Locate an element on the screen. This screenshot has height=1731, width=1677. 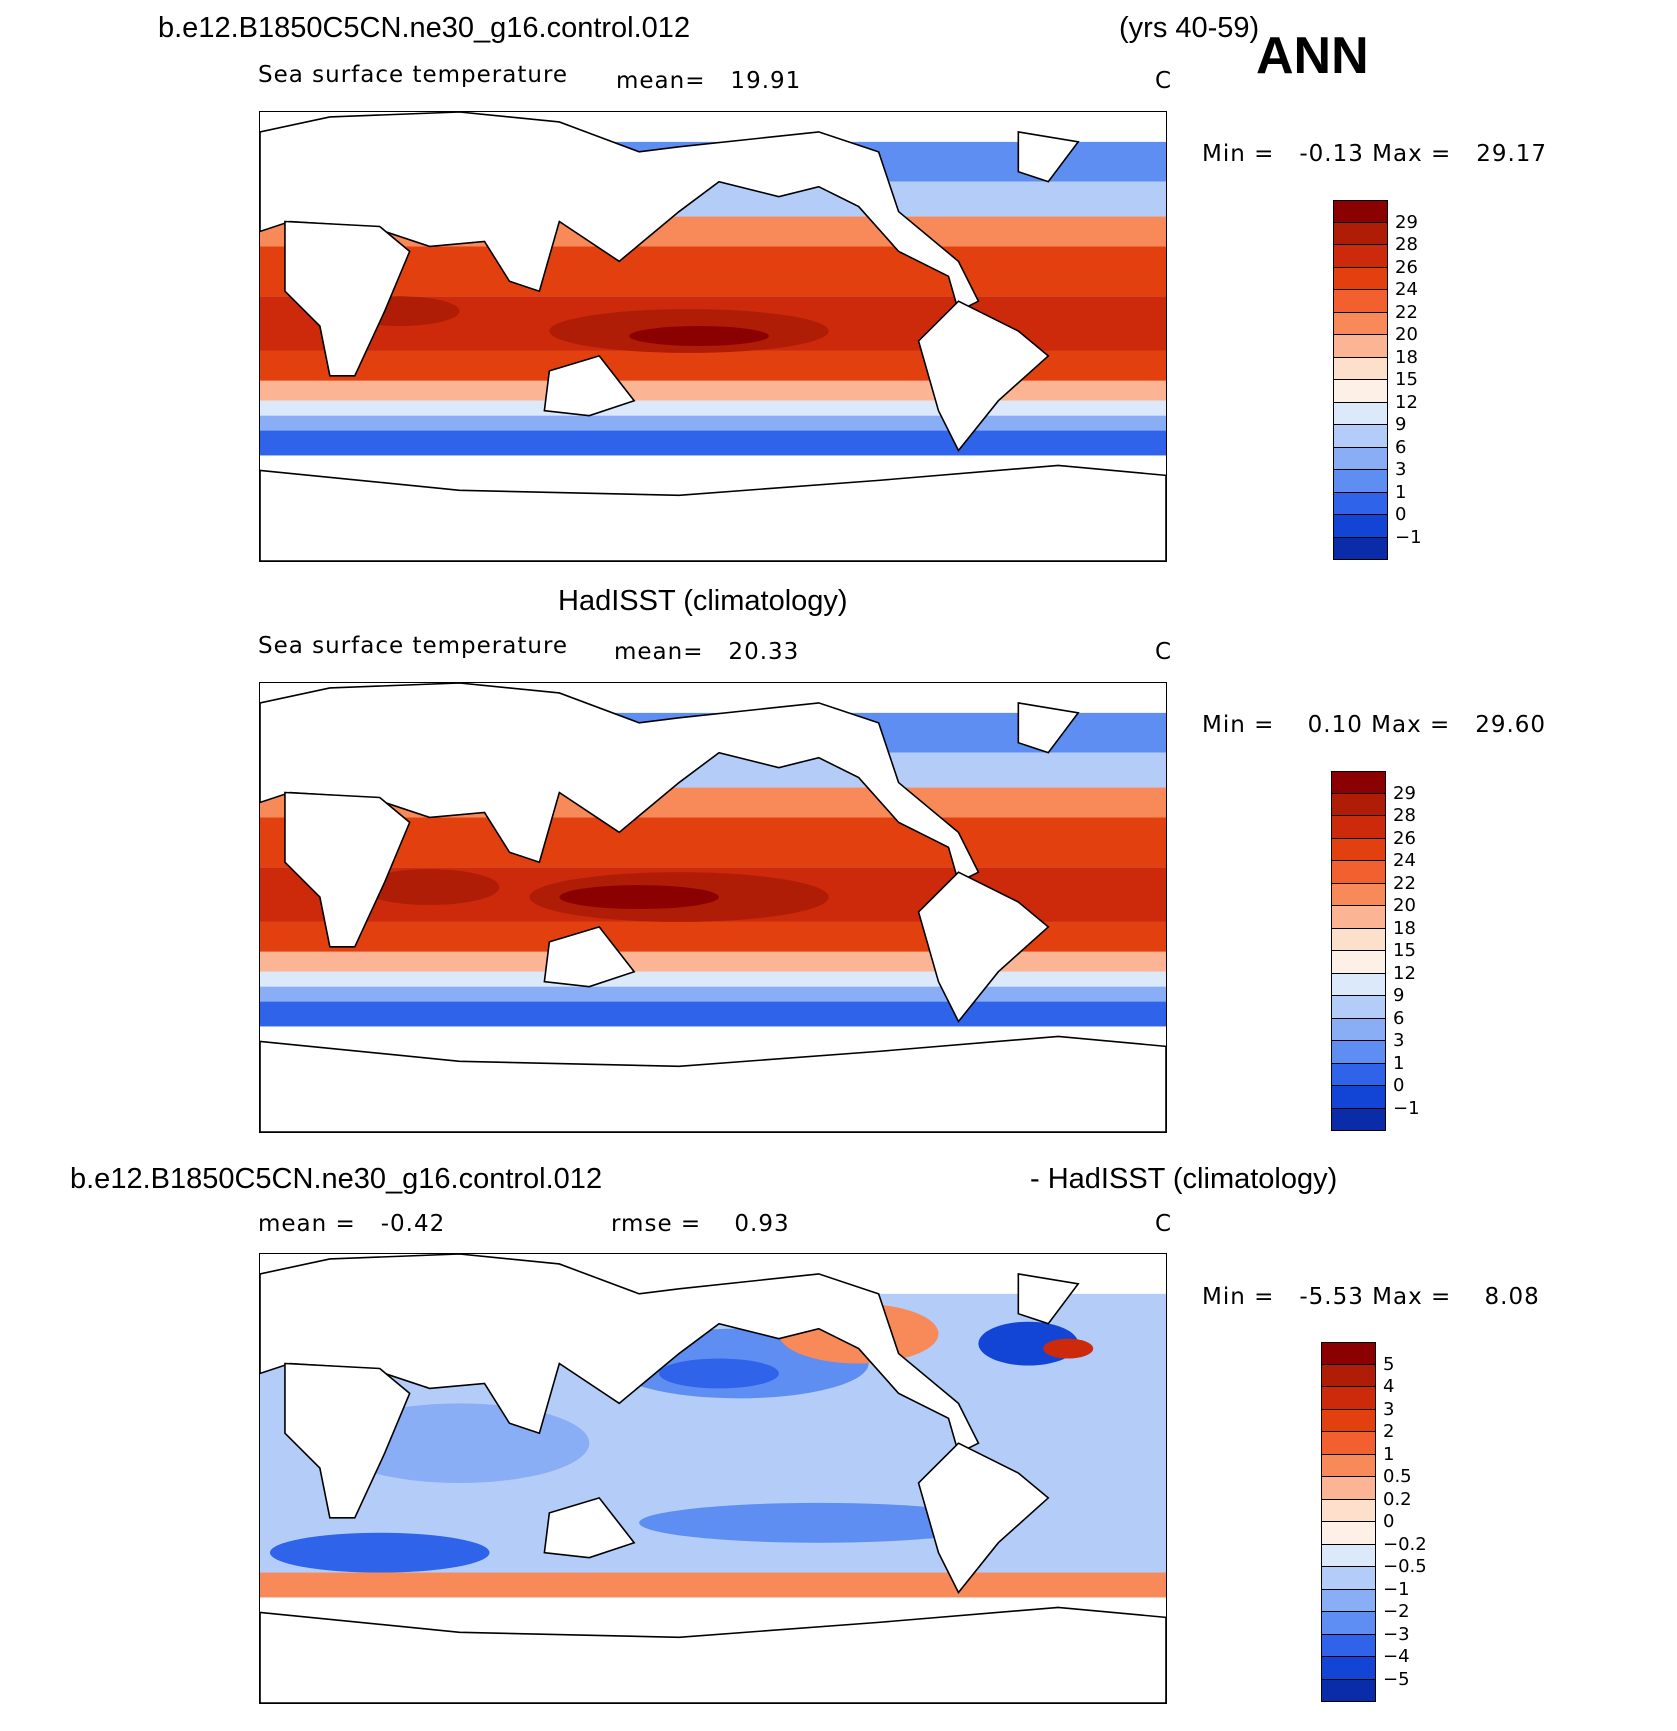
obs-sst-map is located at coordinates (713, 907).